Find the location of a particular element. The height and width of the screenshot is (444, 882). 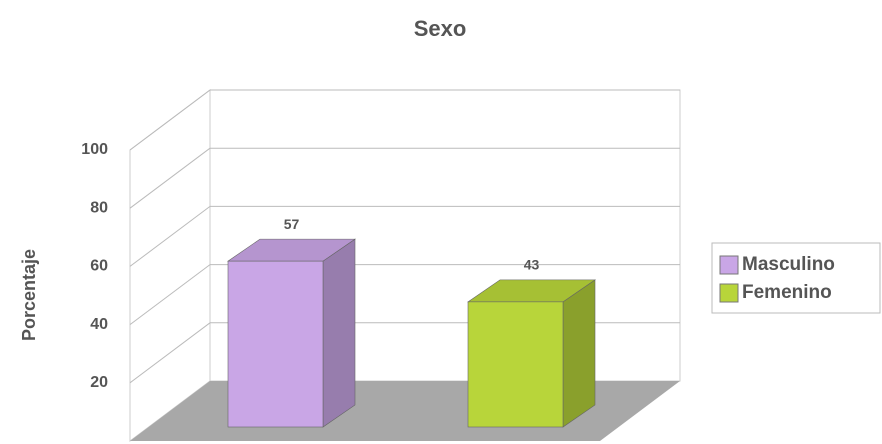

chart-title: Sexo is located at coordinates (440, 28).